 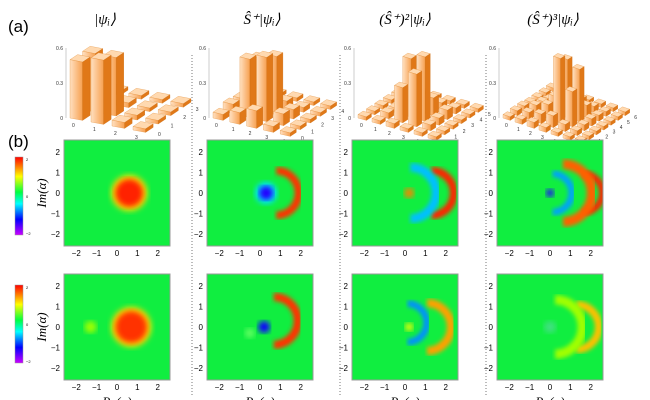 I want to click on colorbar-mid: 0, so click(x=27, y=196).